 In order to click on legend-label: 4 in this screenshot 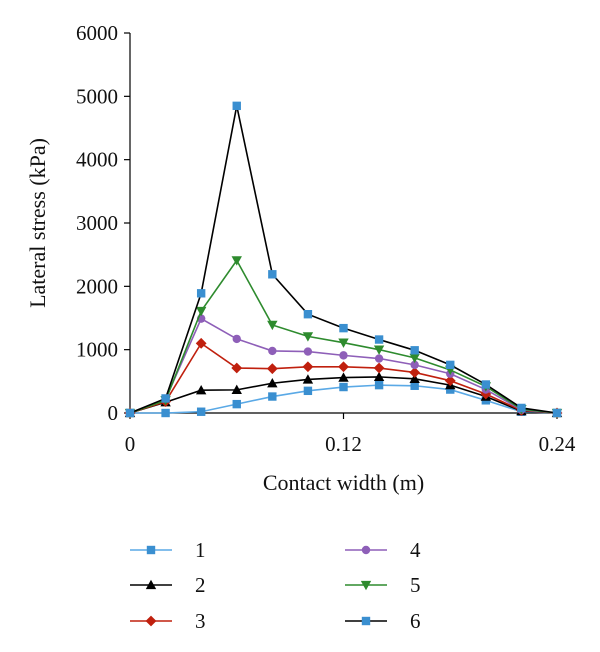, I will do `click(415, 550)`.